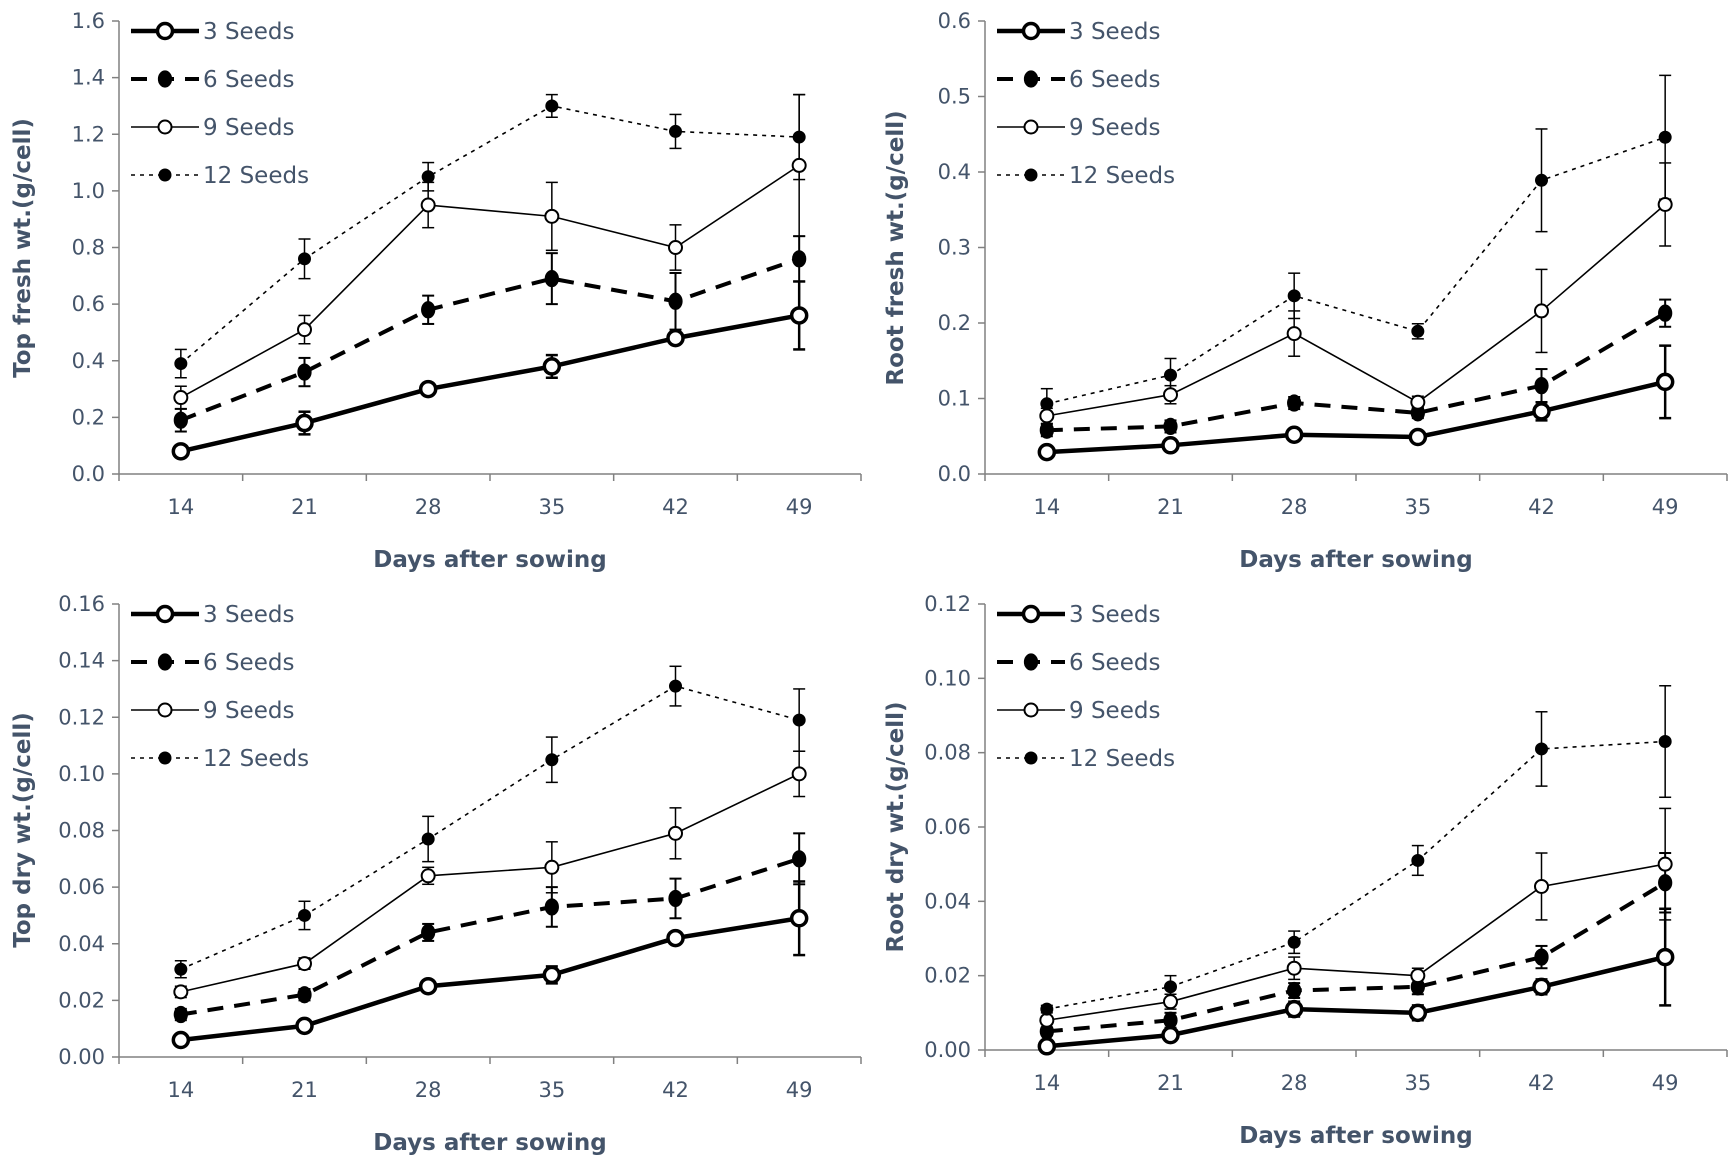 The width and height of the screenshot is (1732, 1162). Describe the element at coordinates (954, 97) in the screenshot. I see `y-tick-label: 0.5` at that location.